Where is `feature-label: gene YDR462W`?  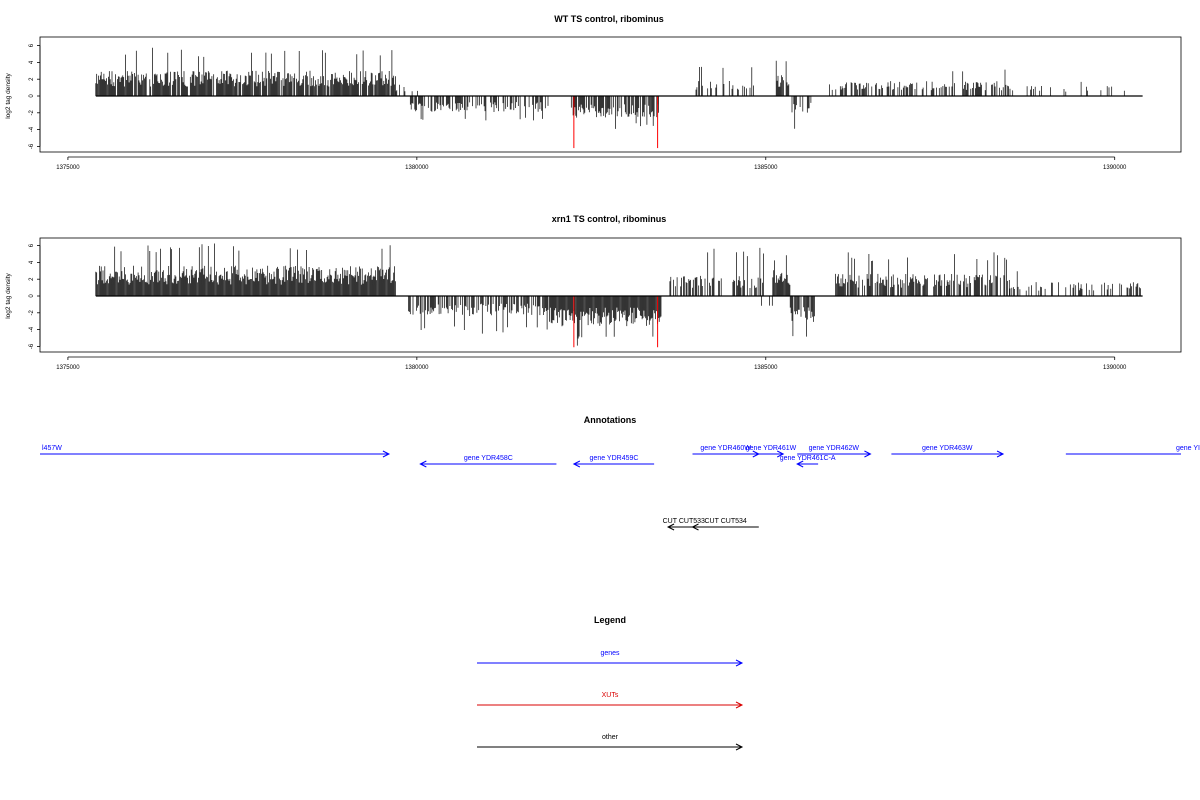 feature-label: gene YDR462W is located at coordinates (834, 448).